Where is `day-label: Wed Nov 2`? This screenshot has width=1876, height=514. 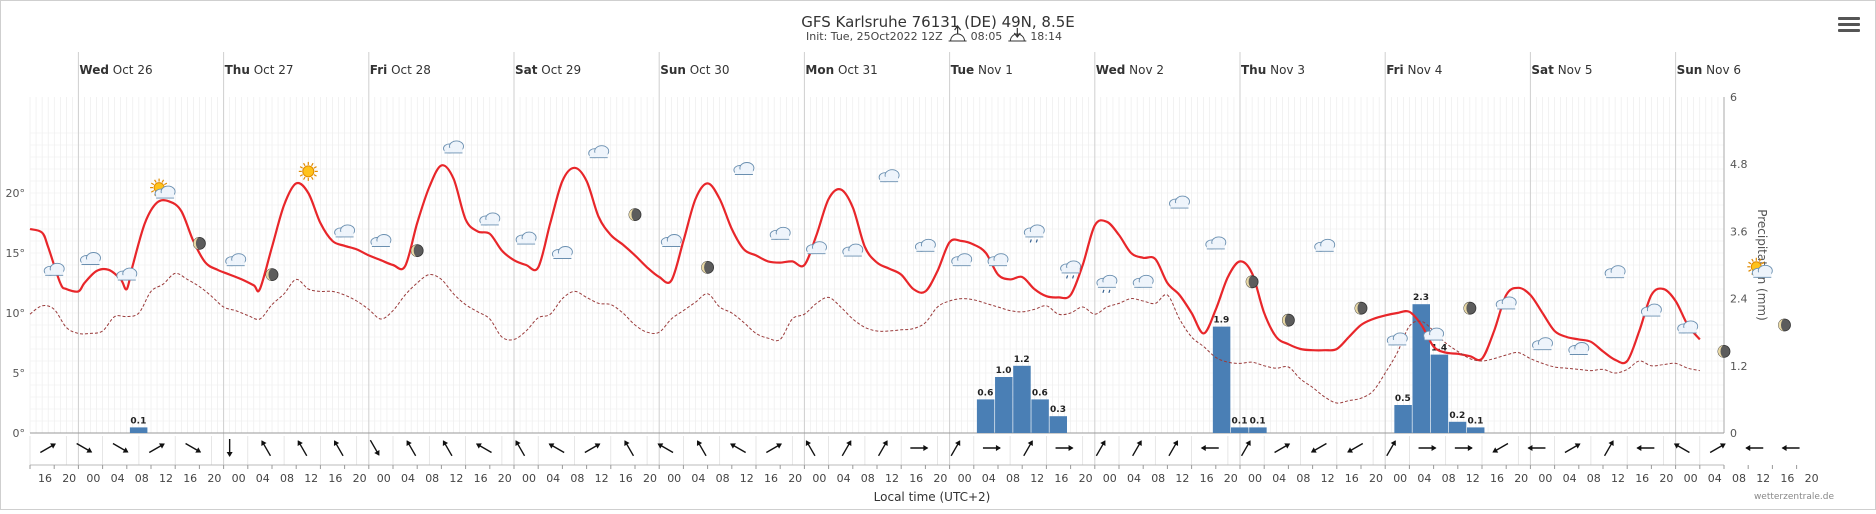
day-label: Wed Nov 2 is located at coordinates (1130, 70).